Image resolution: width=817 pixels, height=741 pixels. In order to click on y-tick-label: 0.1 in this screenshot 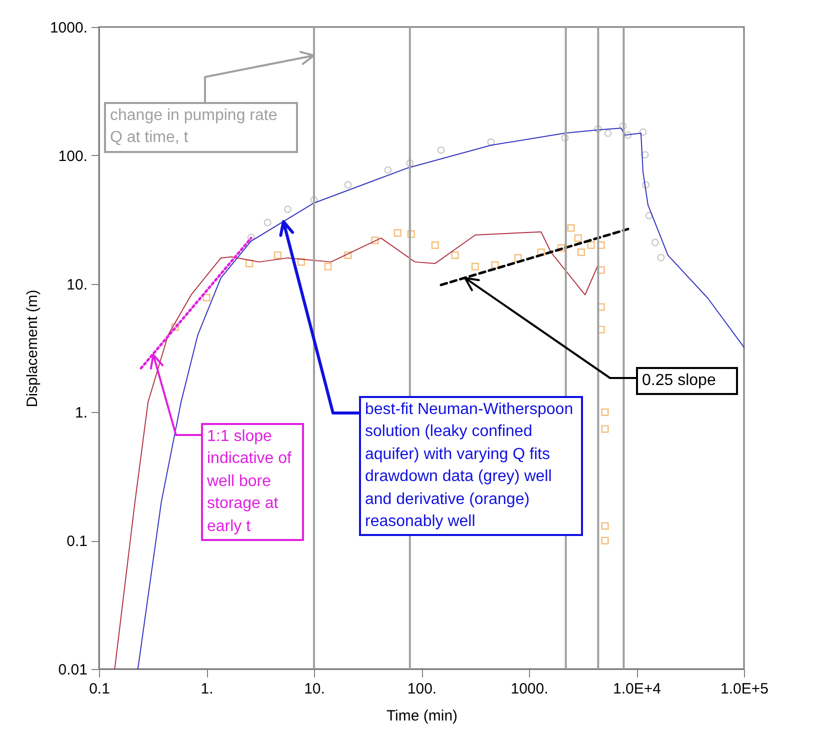, I will do `click(77, 541)`.